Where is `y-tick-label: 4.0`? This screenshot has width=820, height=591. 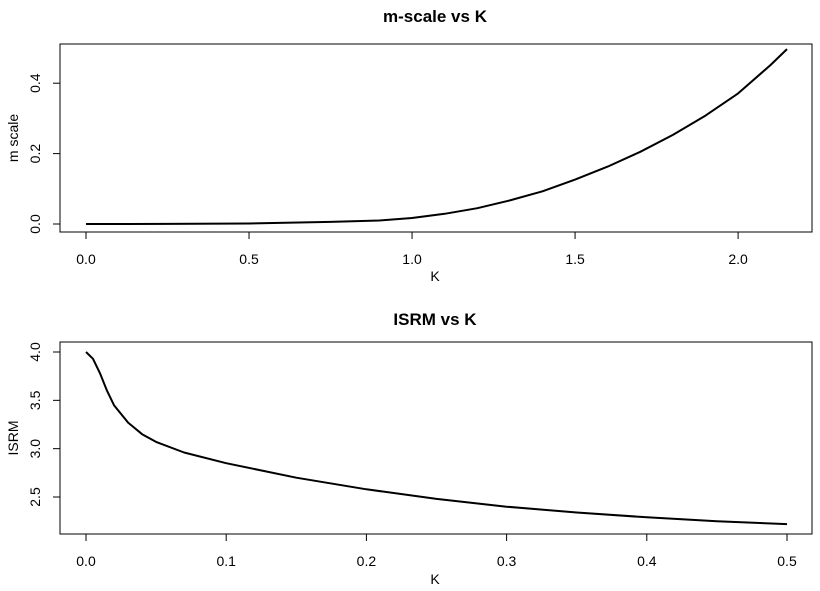 y-tick-label: 4.0 is located at coordinates (35, 352).